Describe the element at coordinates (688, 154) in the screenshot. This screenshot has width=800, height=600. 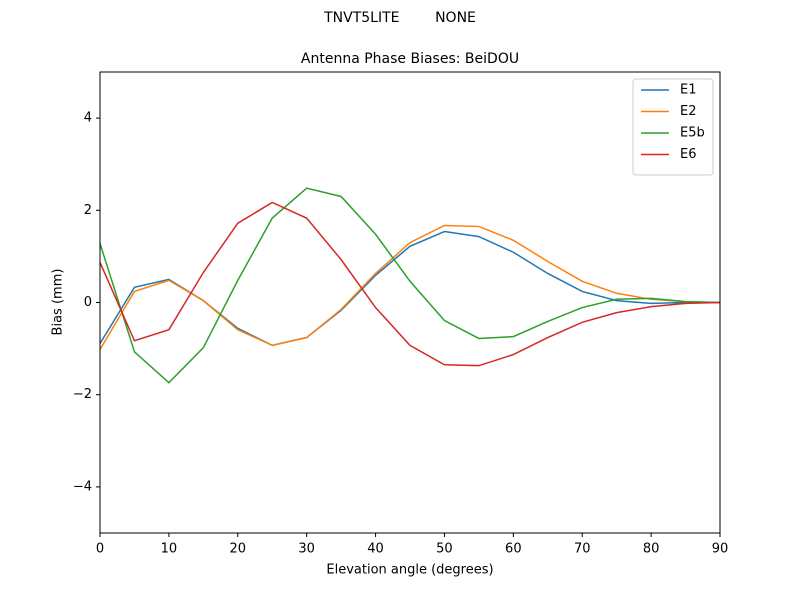
I see `legend-label: E6` at that location.